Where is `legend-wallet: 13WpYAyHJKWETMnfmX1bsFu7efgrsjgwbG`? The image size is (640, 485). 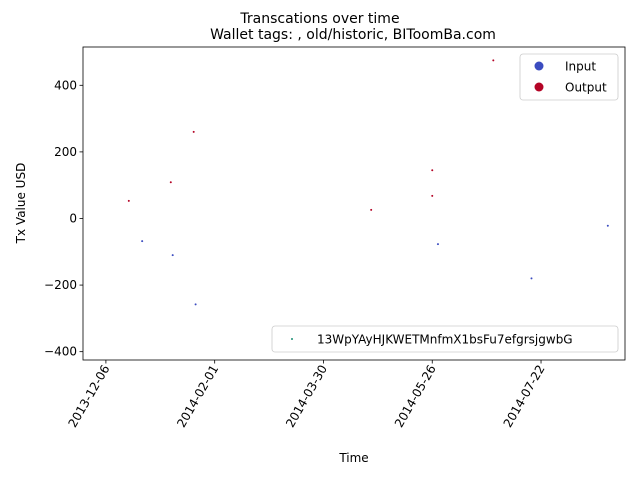 legend-wallet: 13WpYAyHJKWETMnfmX1bsFu7efgrsjgwbG is located at coordinates (445, 339).